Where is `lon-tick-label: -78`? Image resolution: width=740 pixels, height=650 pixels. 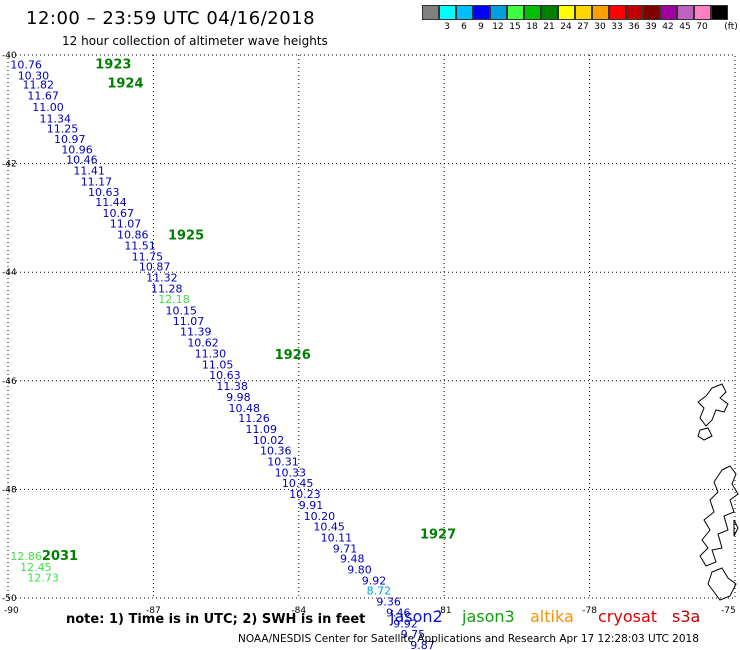
lon-tick-label: -78 is located at coordinates (589, 611).